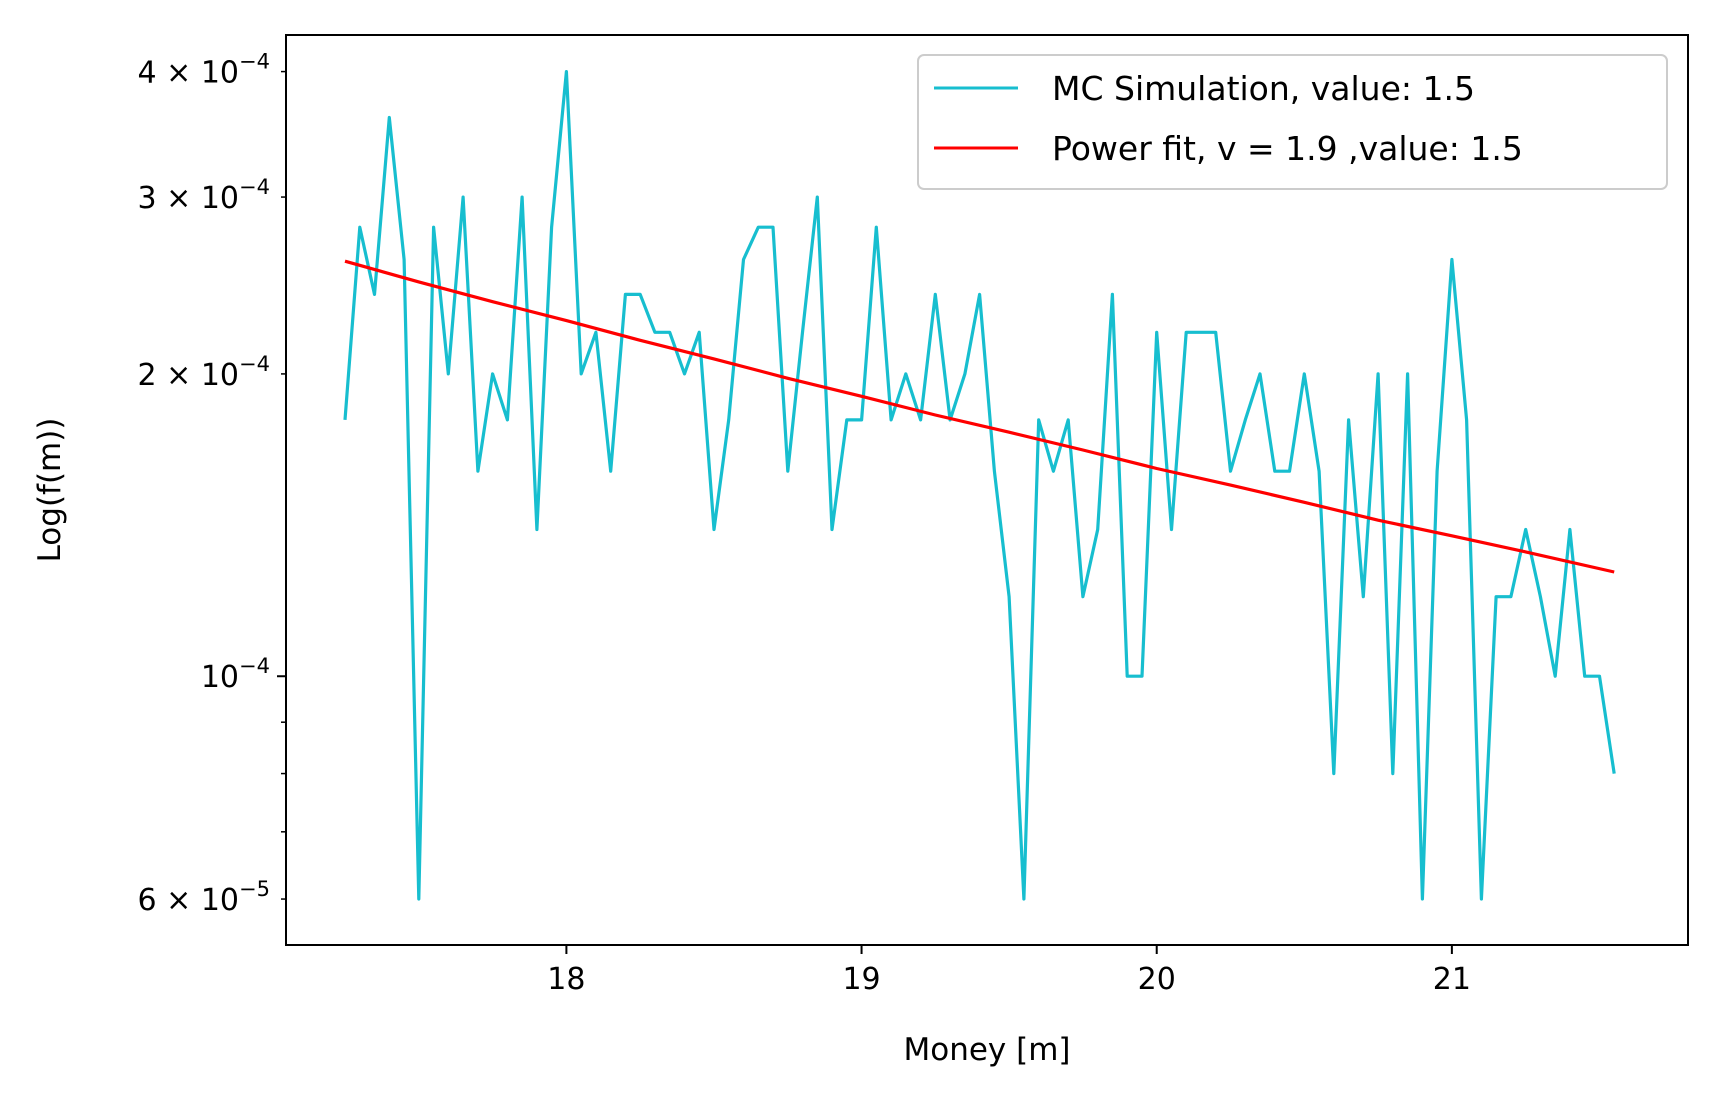 This screenshot has width=1712, height=1095. I want to click on x-tick-label: 18, so click(566, 979).